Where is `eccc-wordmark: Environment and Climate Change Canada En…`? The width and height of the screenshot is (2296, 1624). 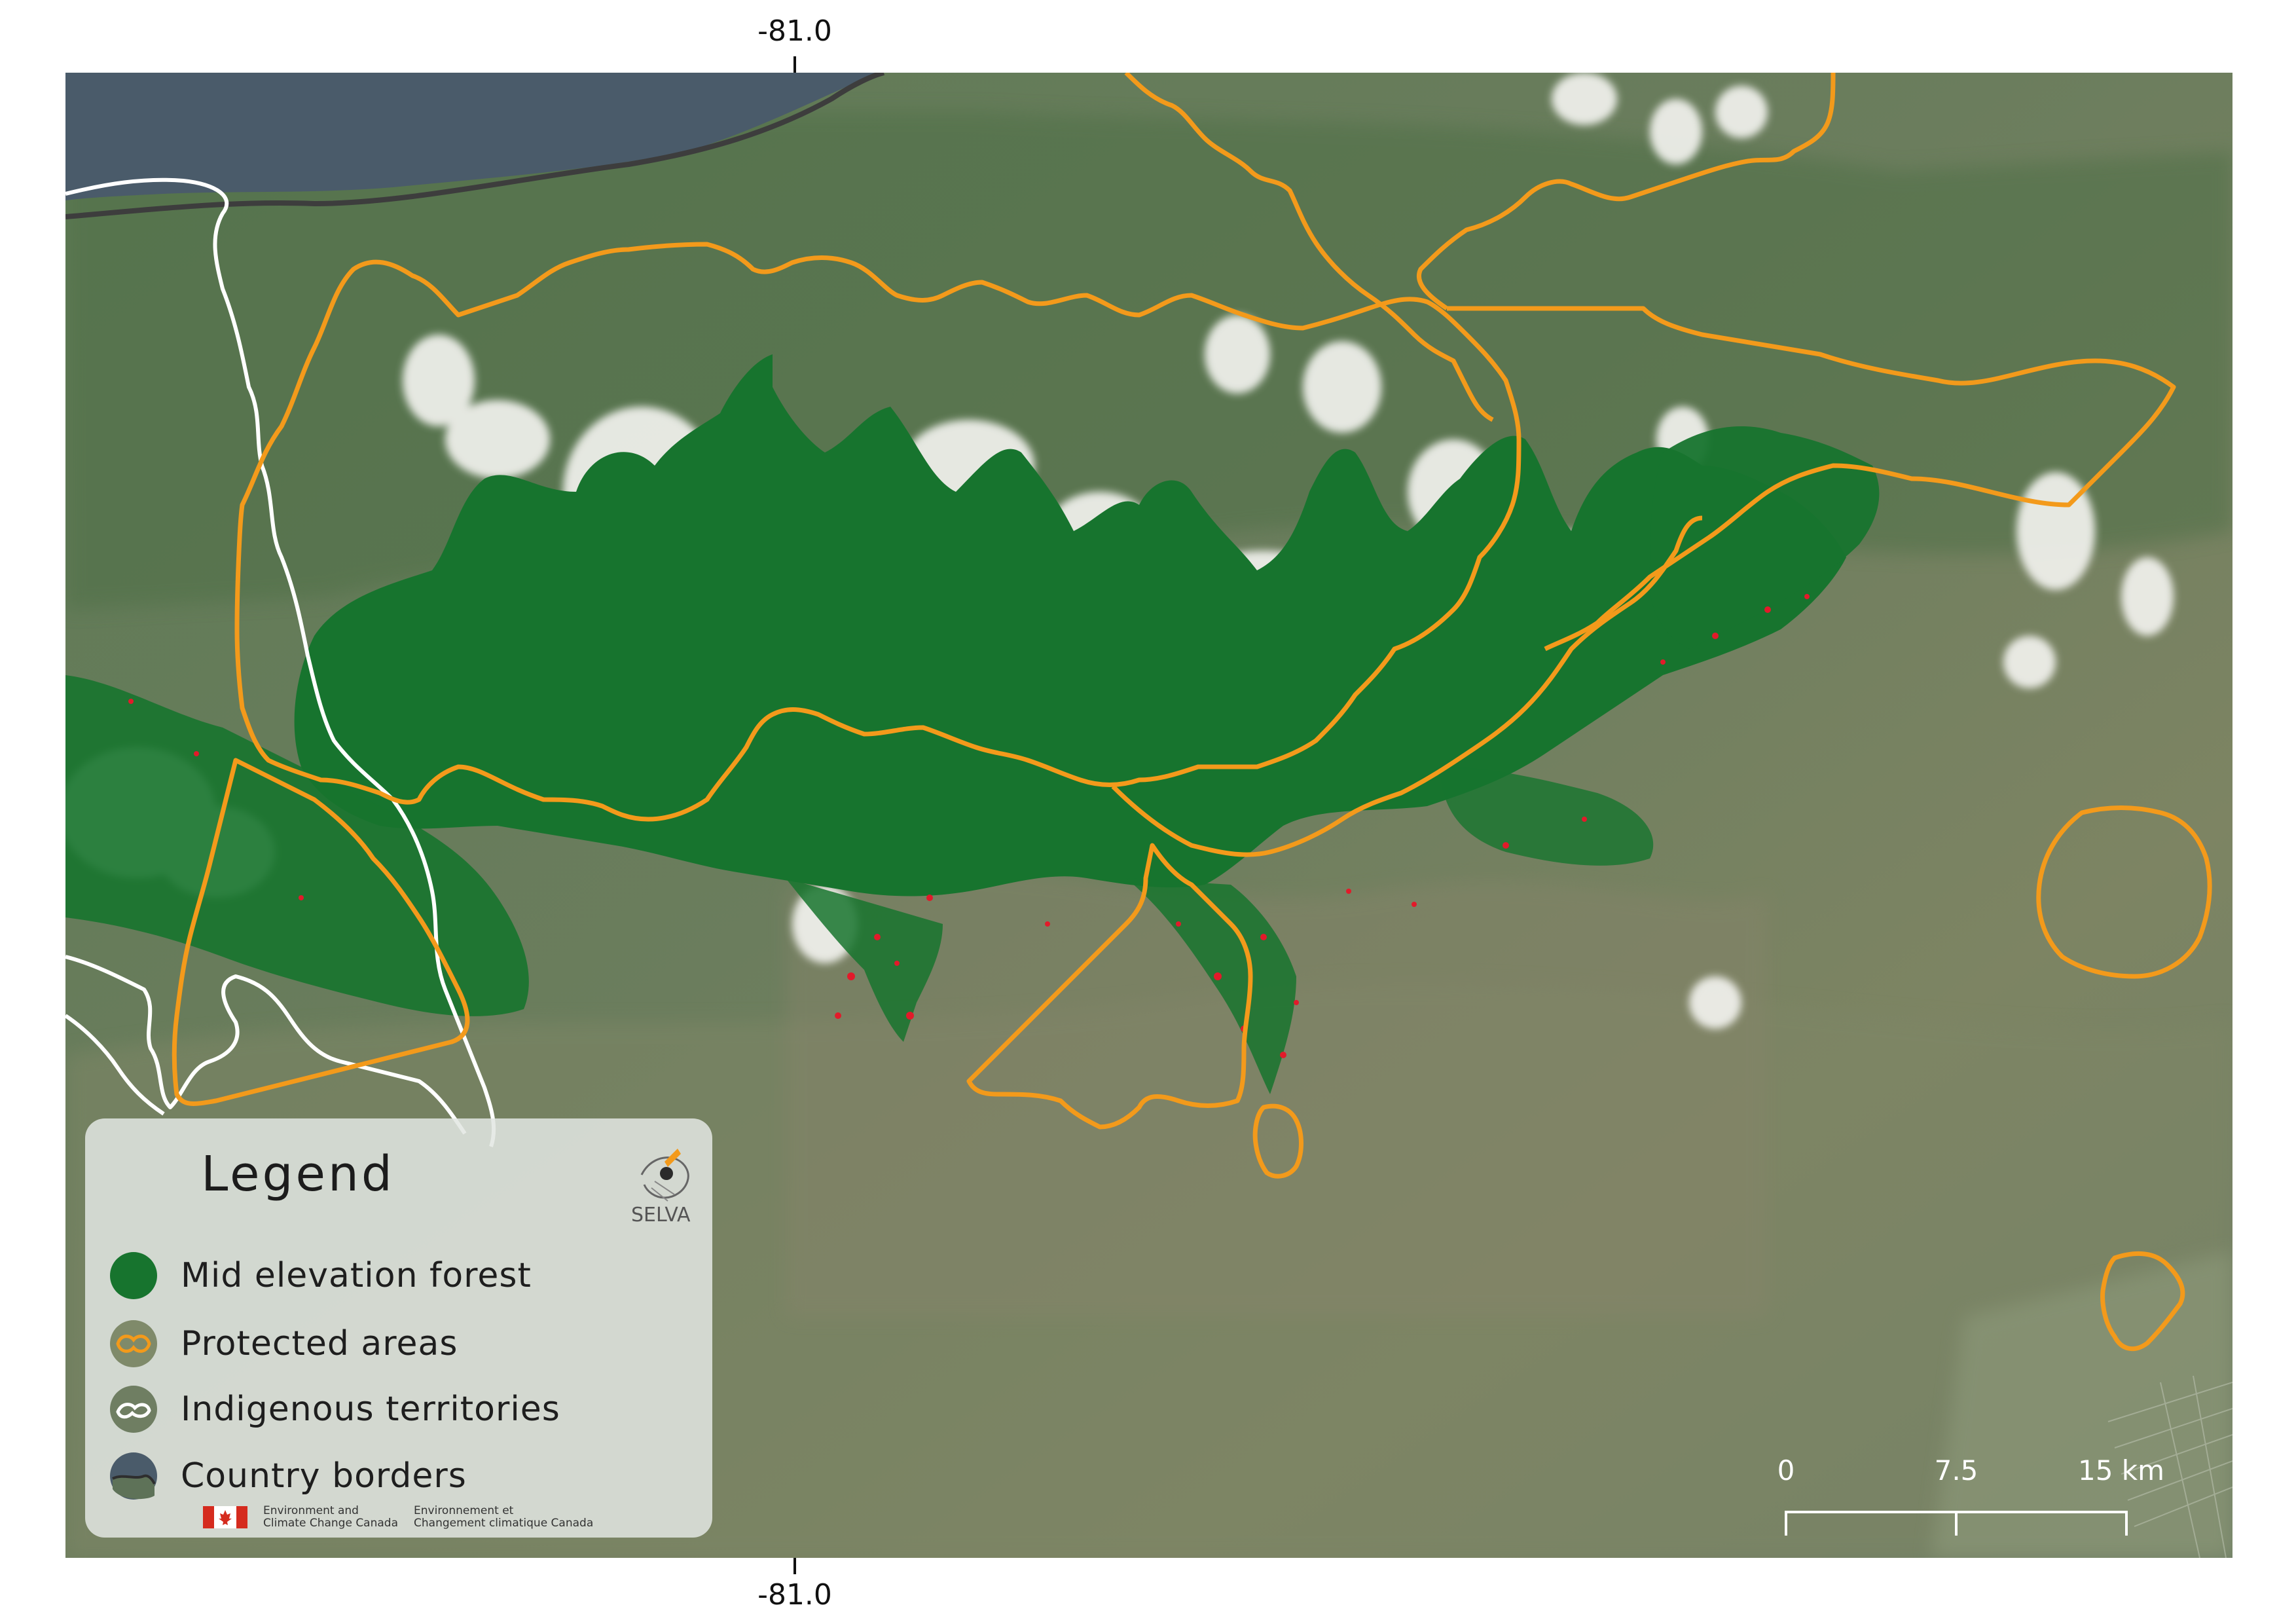 eccc-wordmark: Environment and Climate Change Canada En… is located at coordinates (398, 1517).